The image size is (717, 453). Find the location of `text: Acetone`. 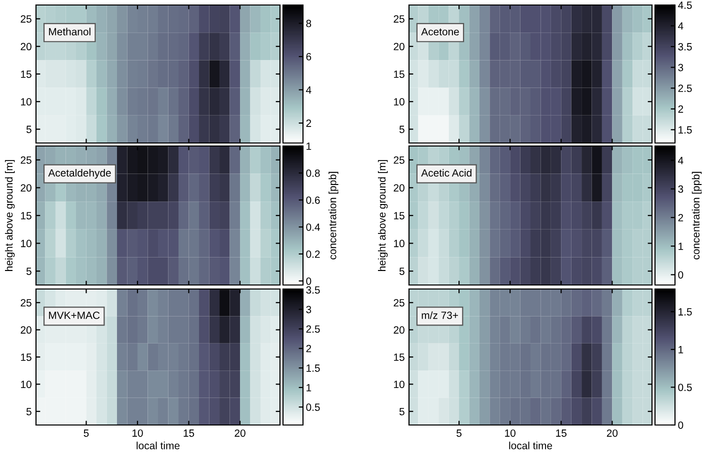

text: Acetone is located at coordinates (440, 32).